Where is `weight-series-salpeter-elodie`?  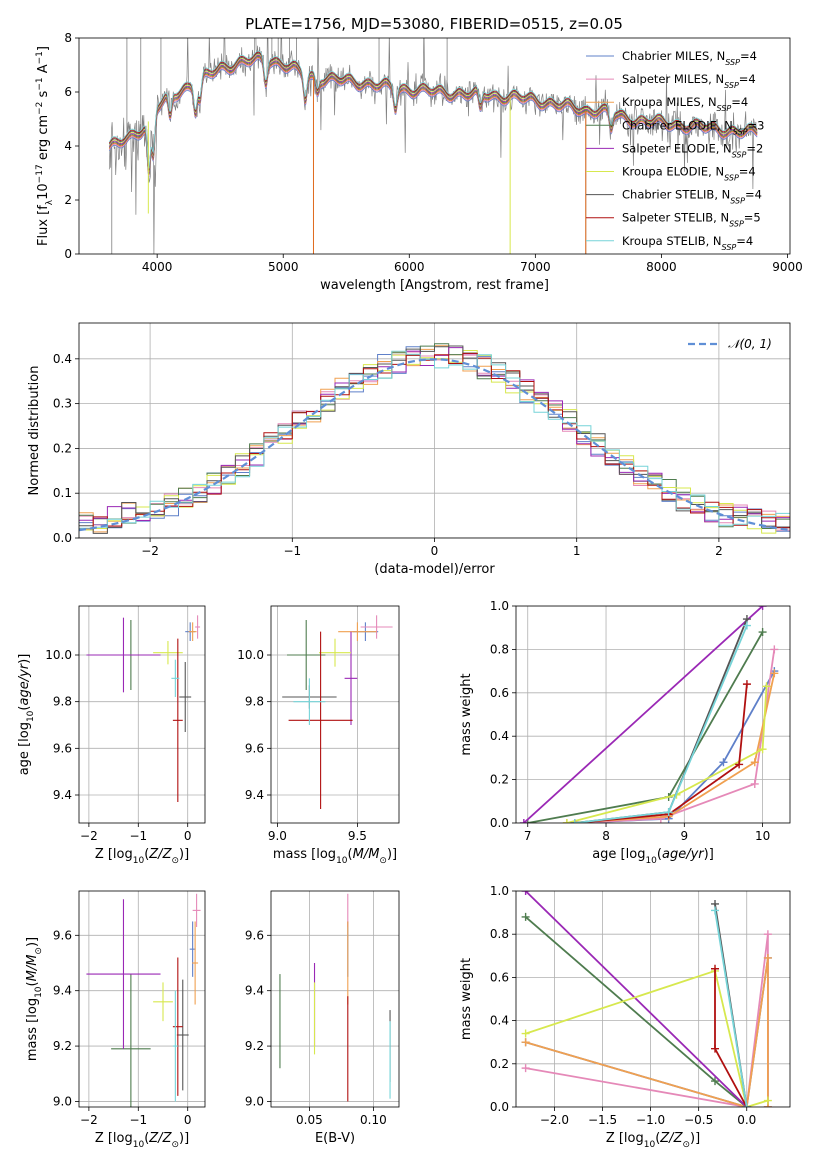 weight-series-salpeter-elodie is located at coordinates (643, 714).